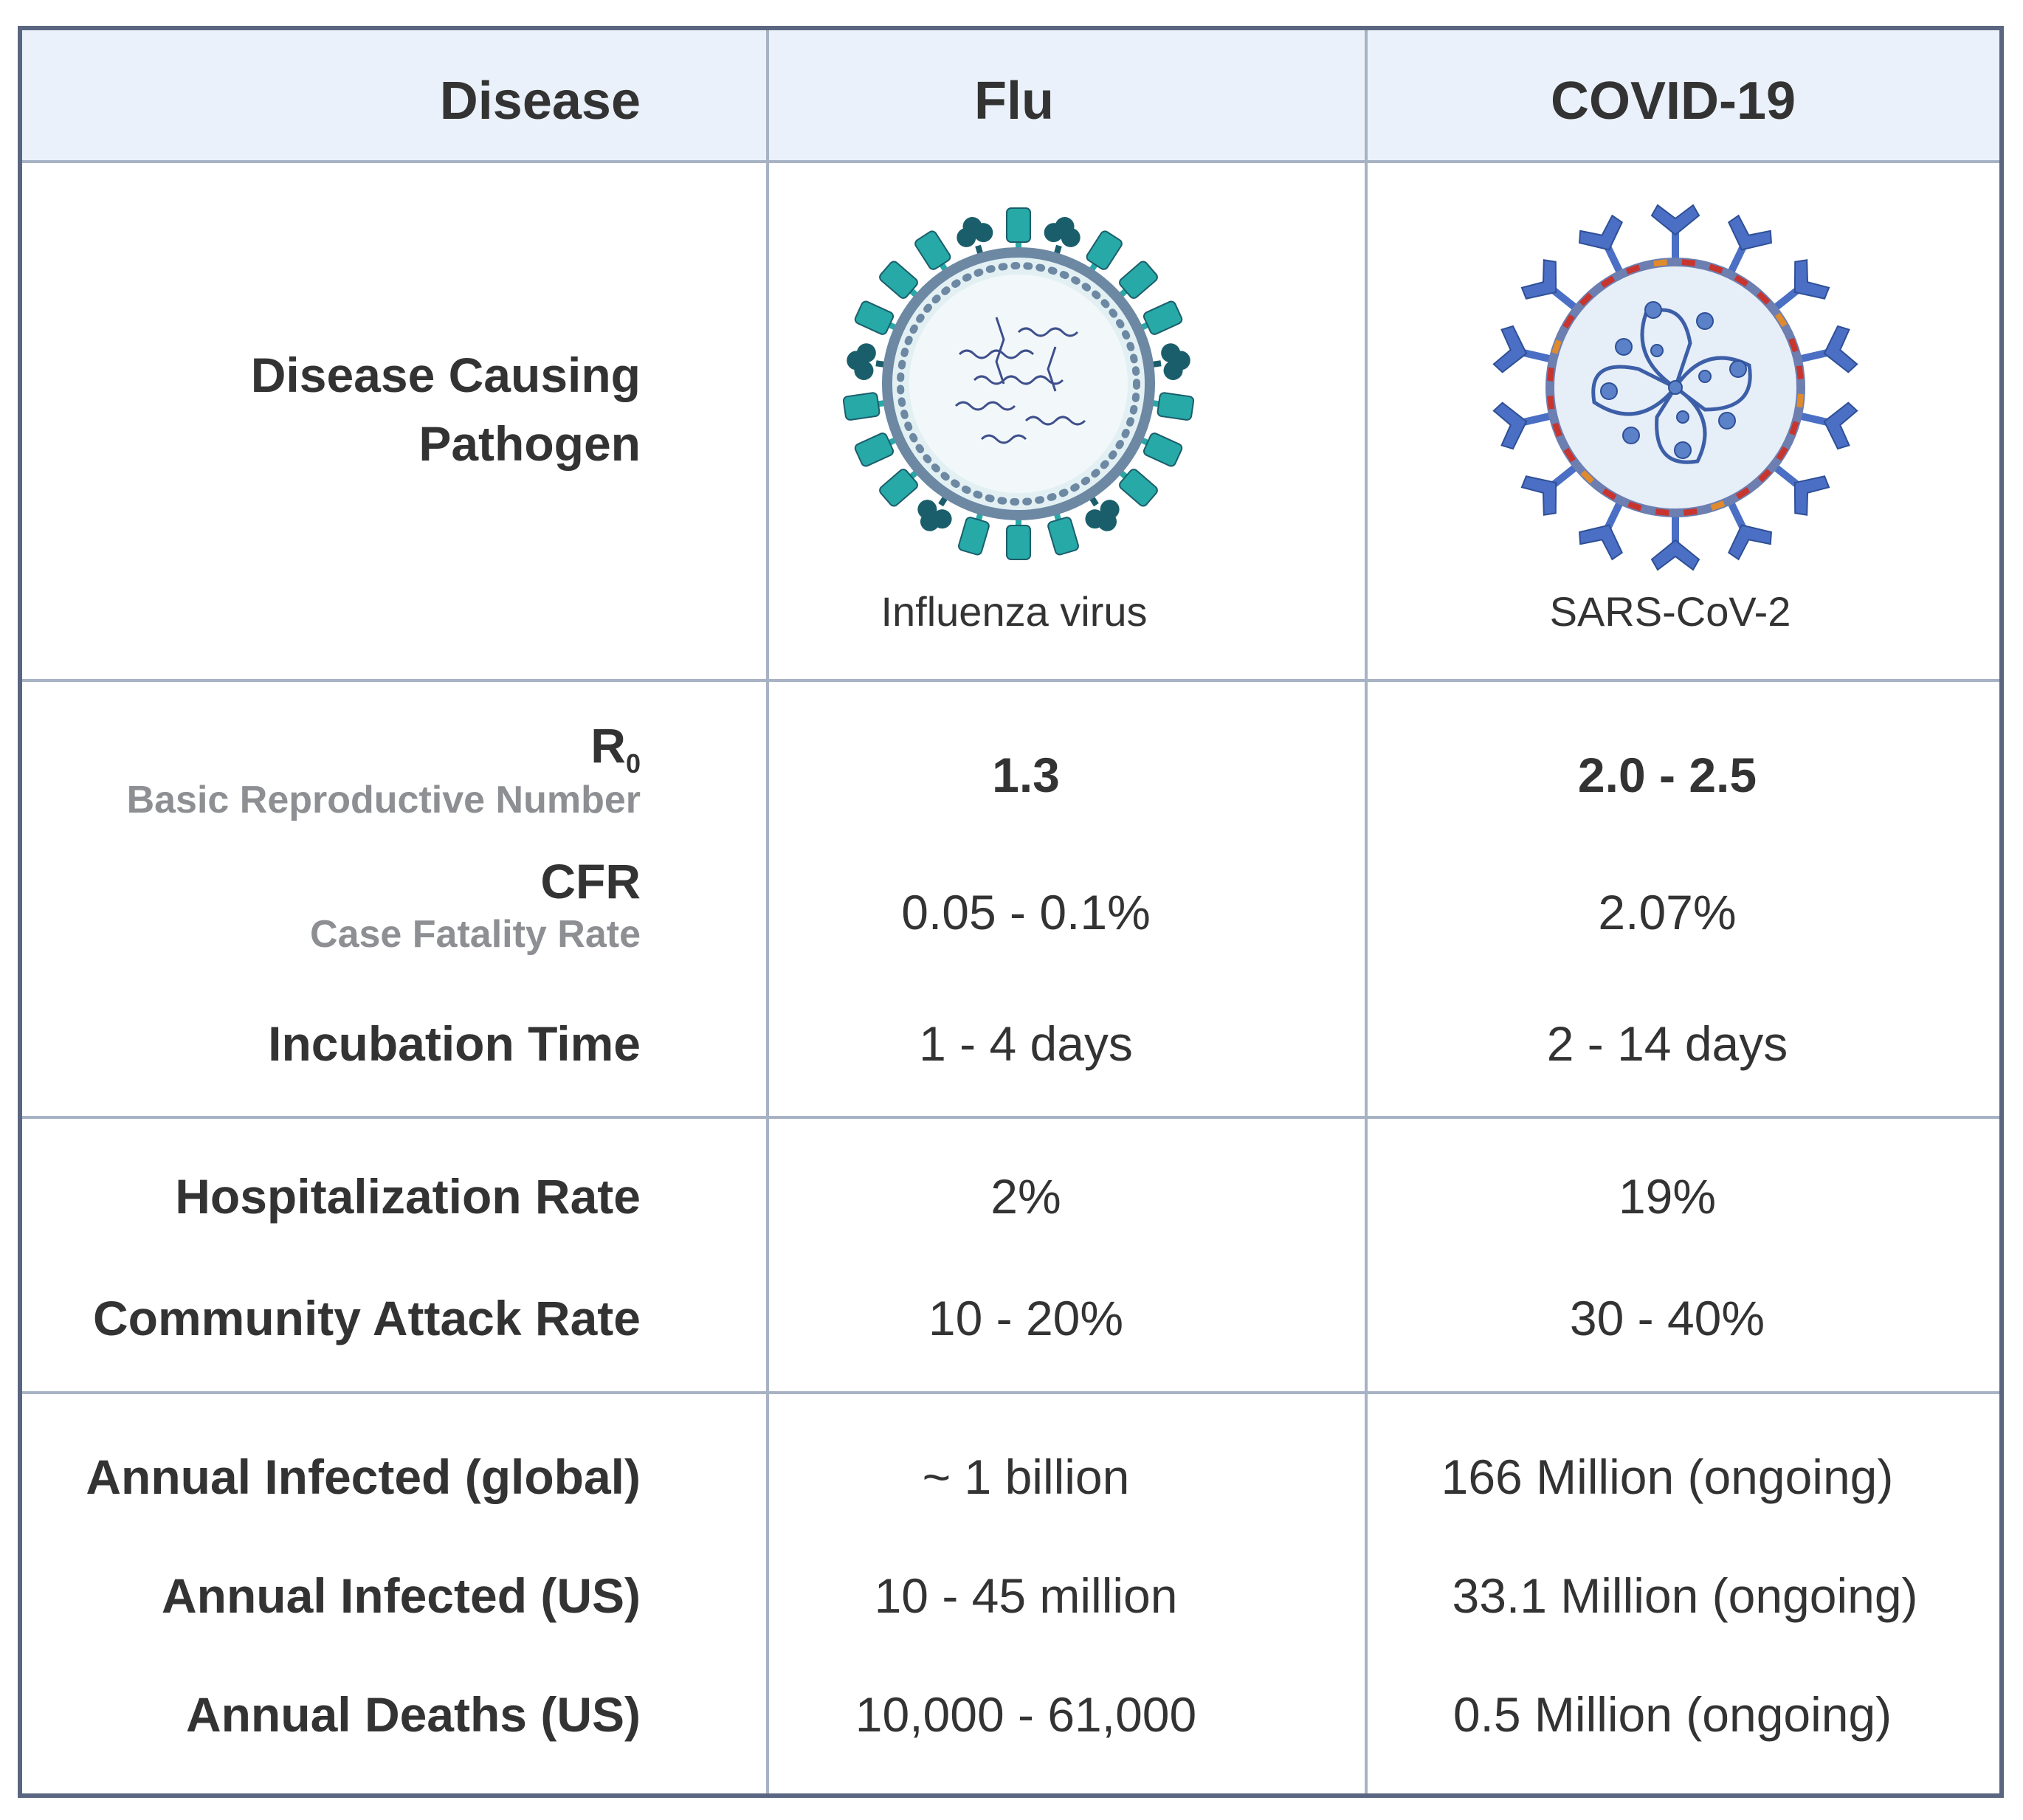  I want to click on infected-global-label: Annual Infected (global), so click(364, 1477).